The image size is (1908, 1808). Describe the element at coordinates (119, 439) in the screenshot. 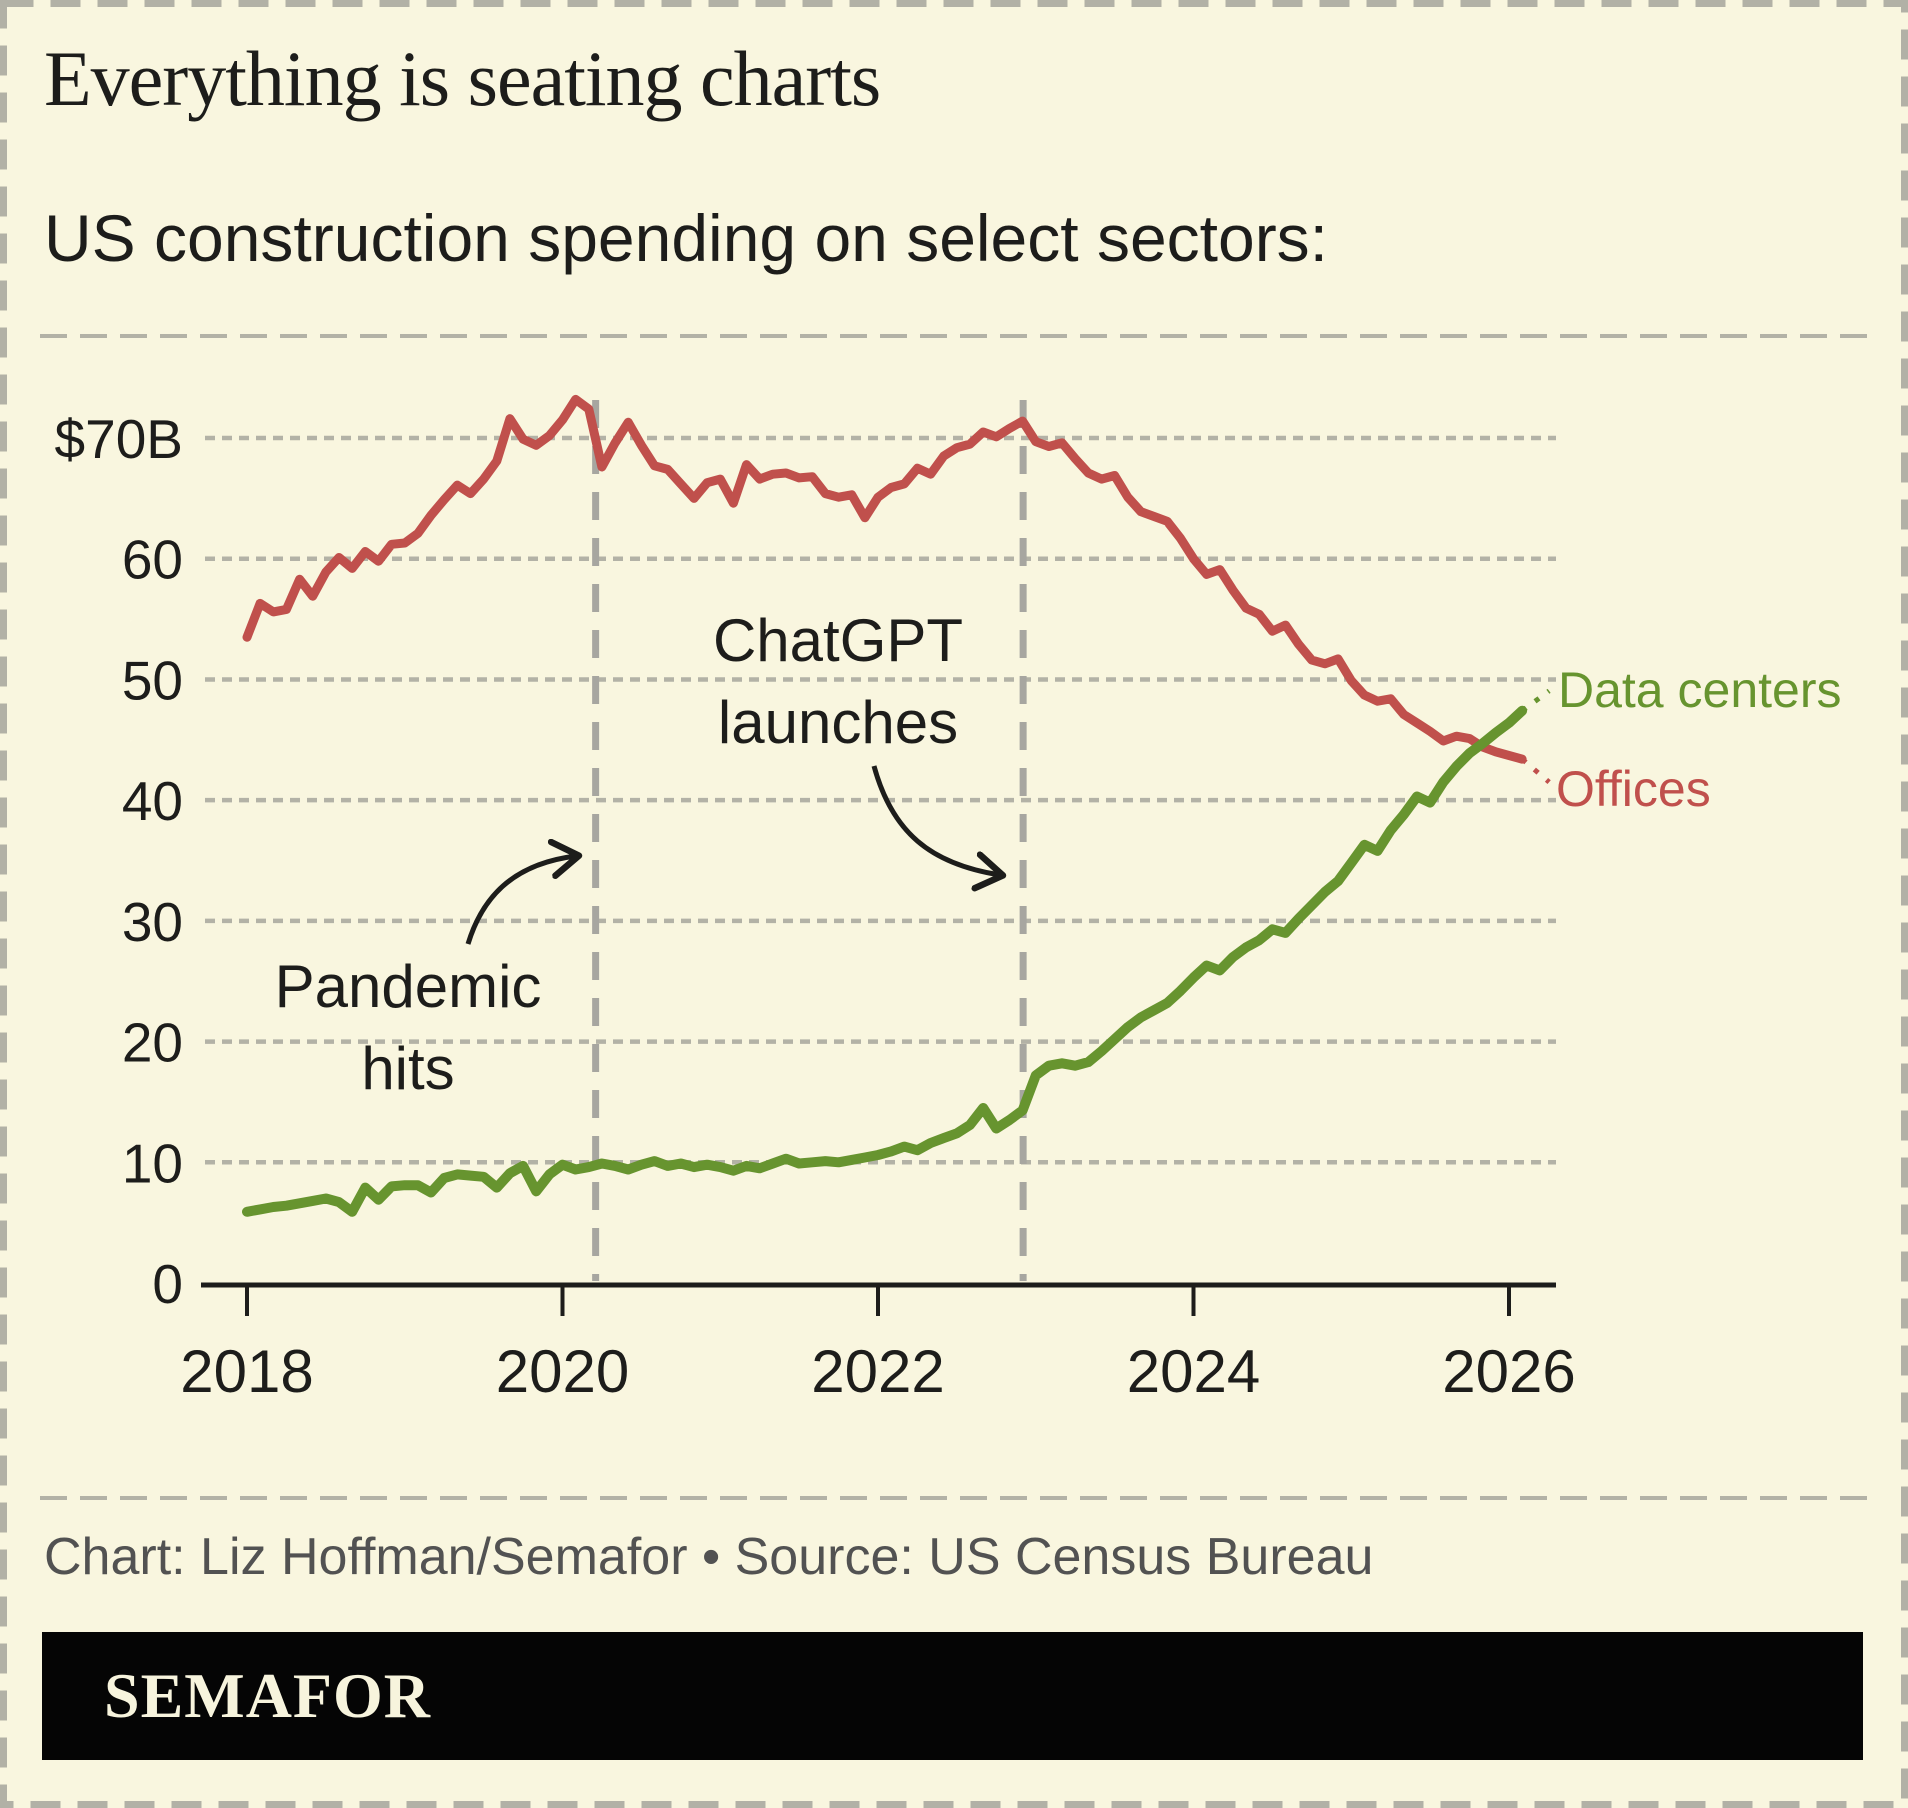

I see `y-tick-label-70: $70B` at that location.